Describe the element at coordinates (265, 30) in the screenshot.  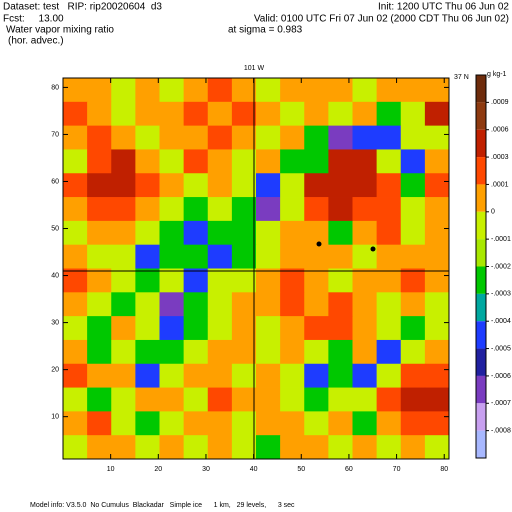
I see `level: at sigma = 0.983` at that location.